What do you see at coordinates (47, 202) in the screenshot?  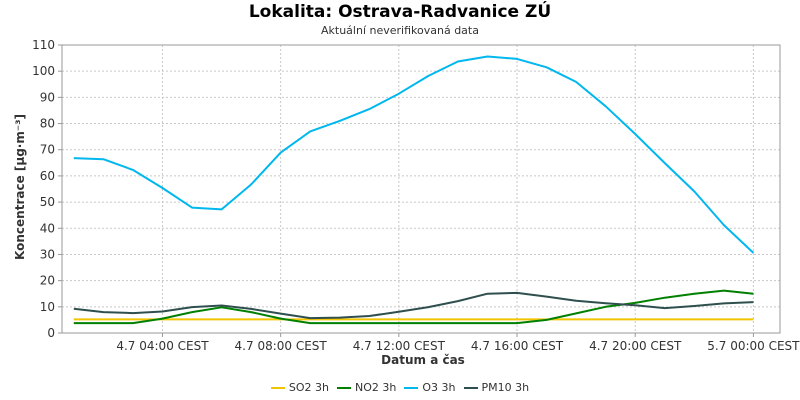 I see `y-tick-label: 50` at bounding box center [47, 202].